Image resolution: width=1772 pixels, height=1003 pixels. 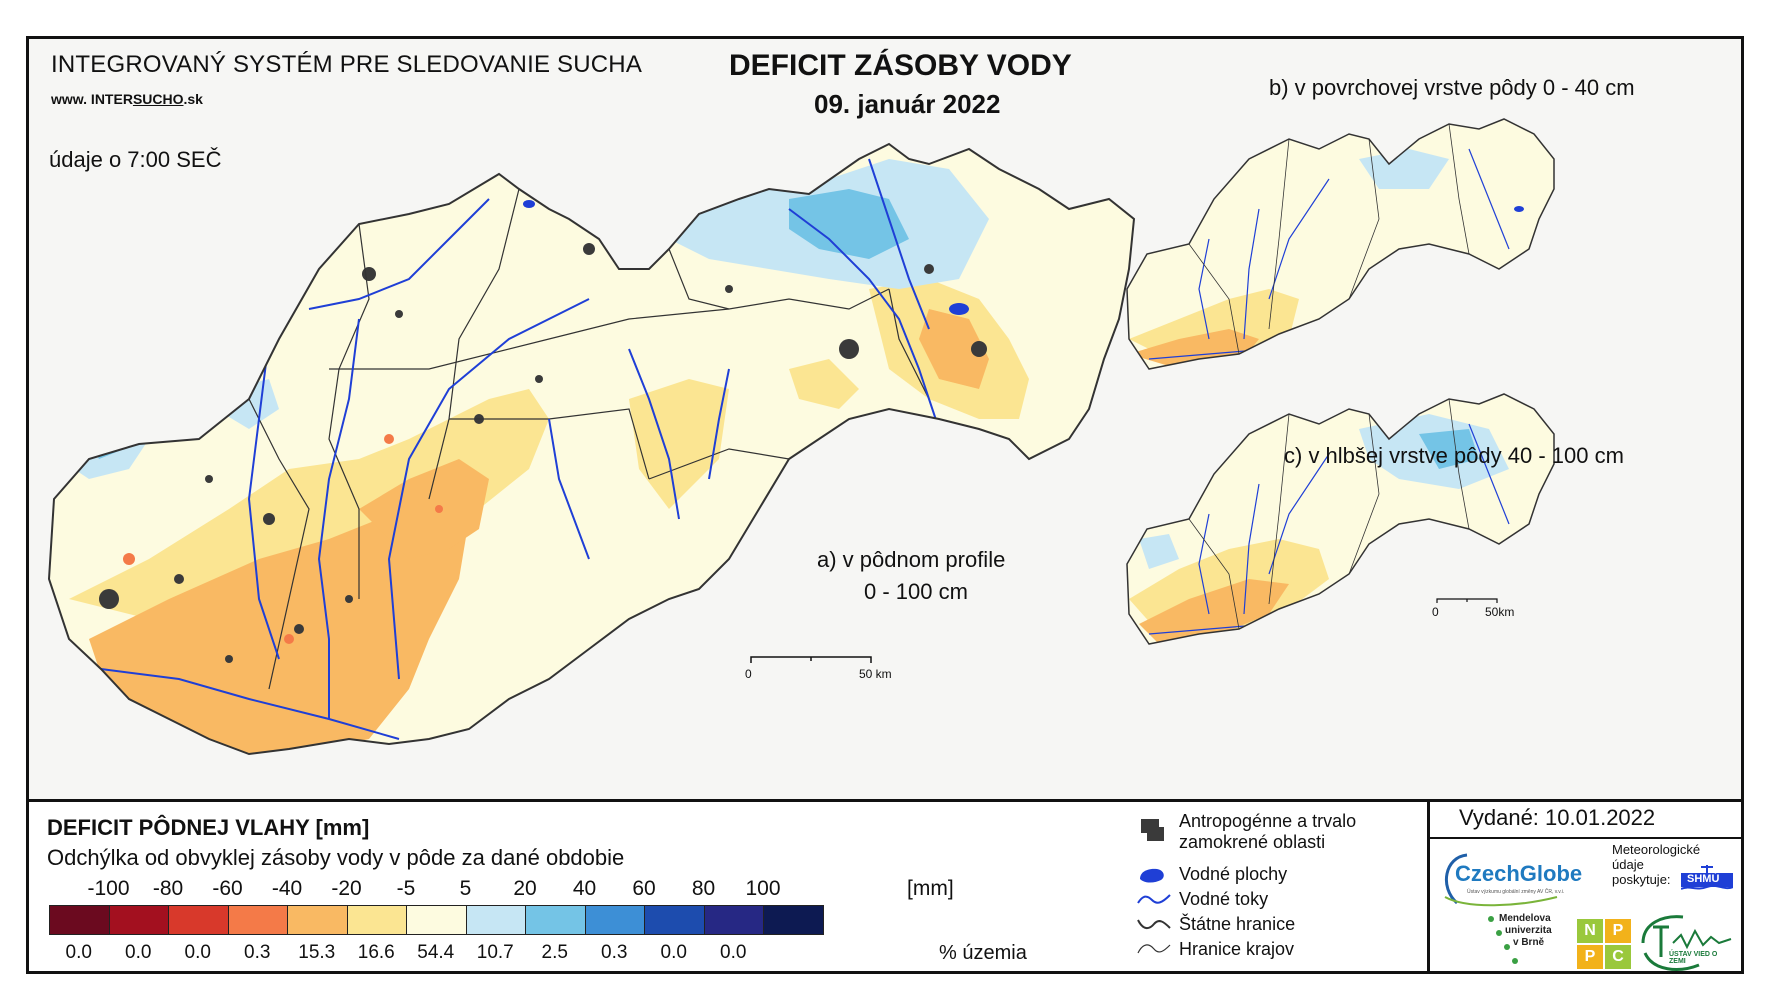 What do you see at coordinates (108, 888) in the screenshot?
I see `legend-tick: -100` at bounding box center [108, 888].